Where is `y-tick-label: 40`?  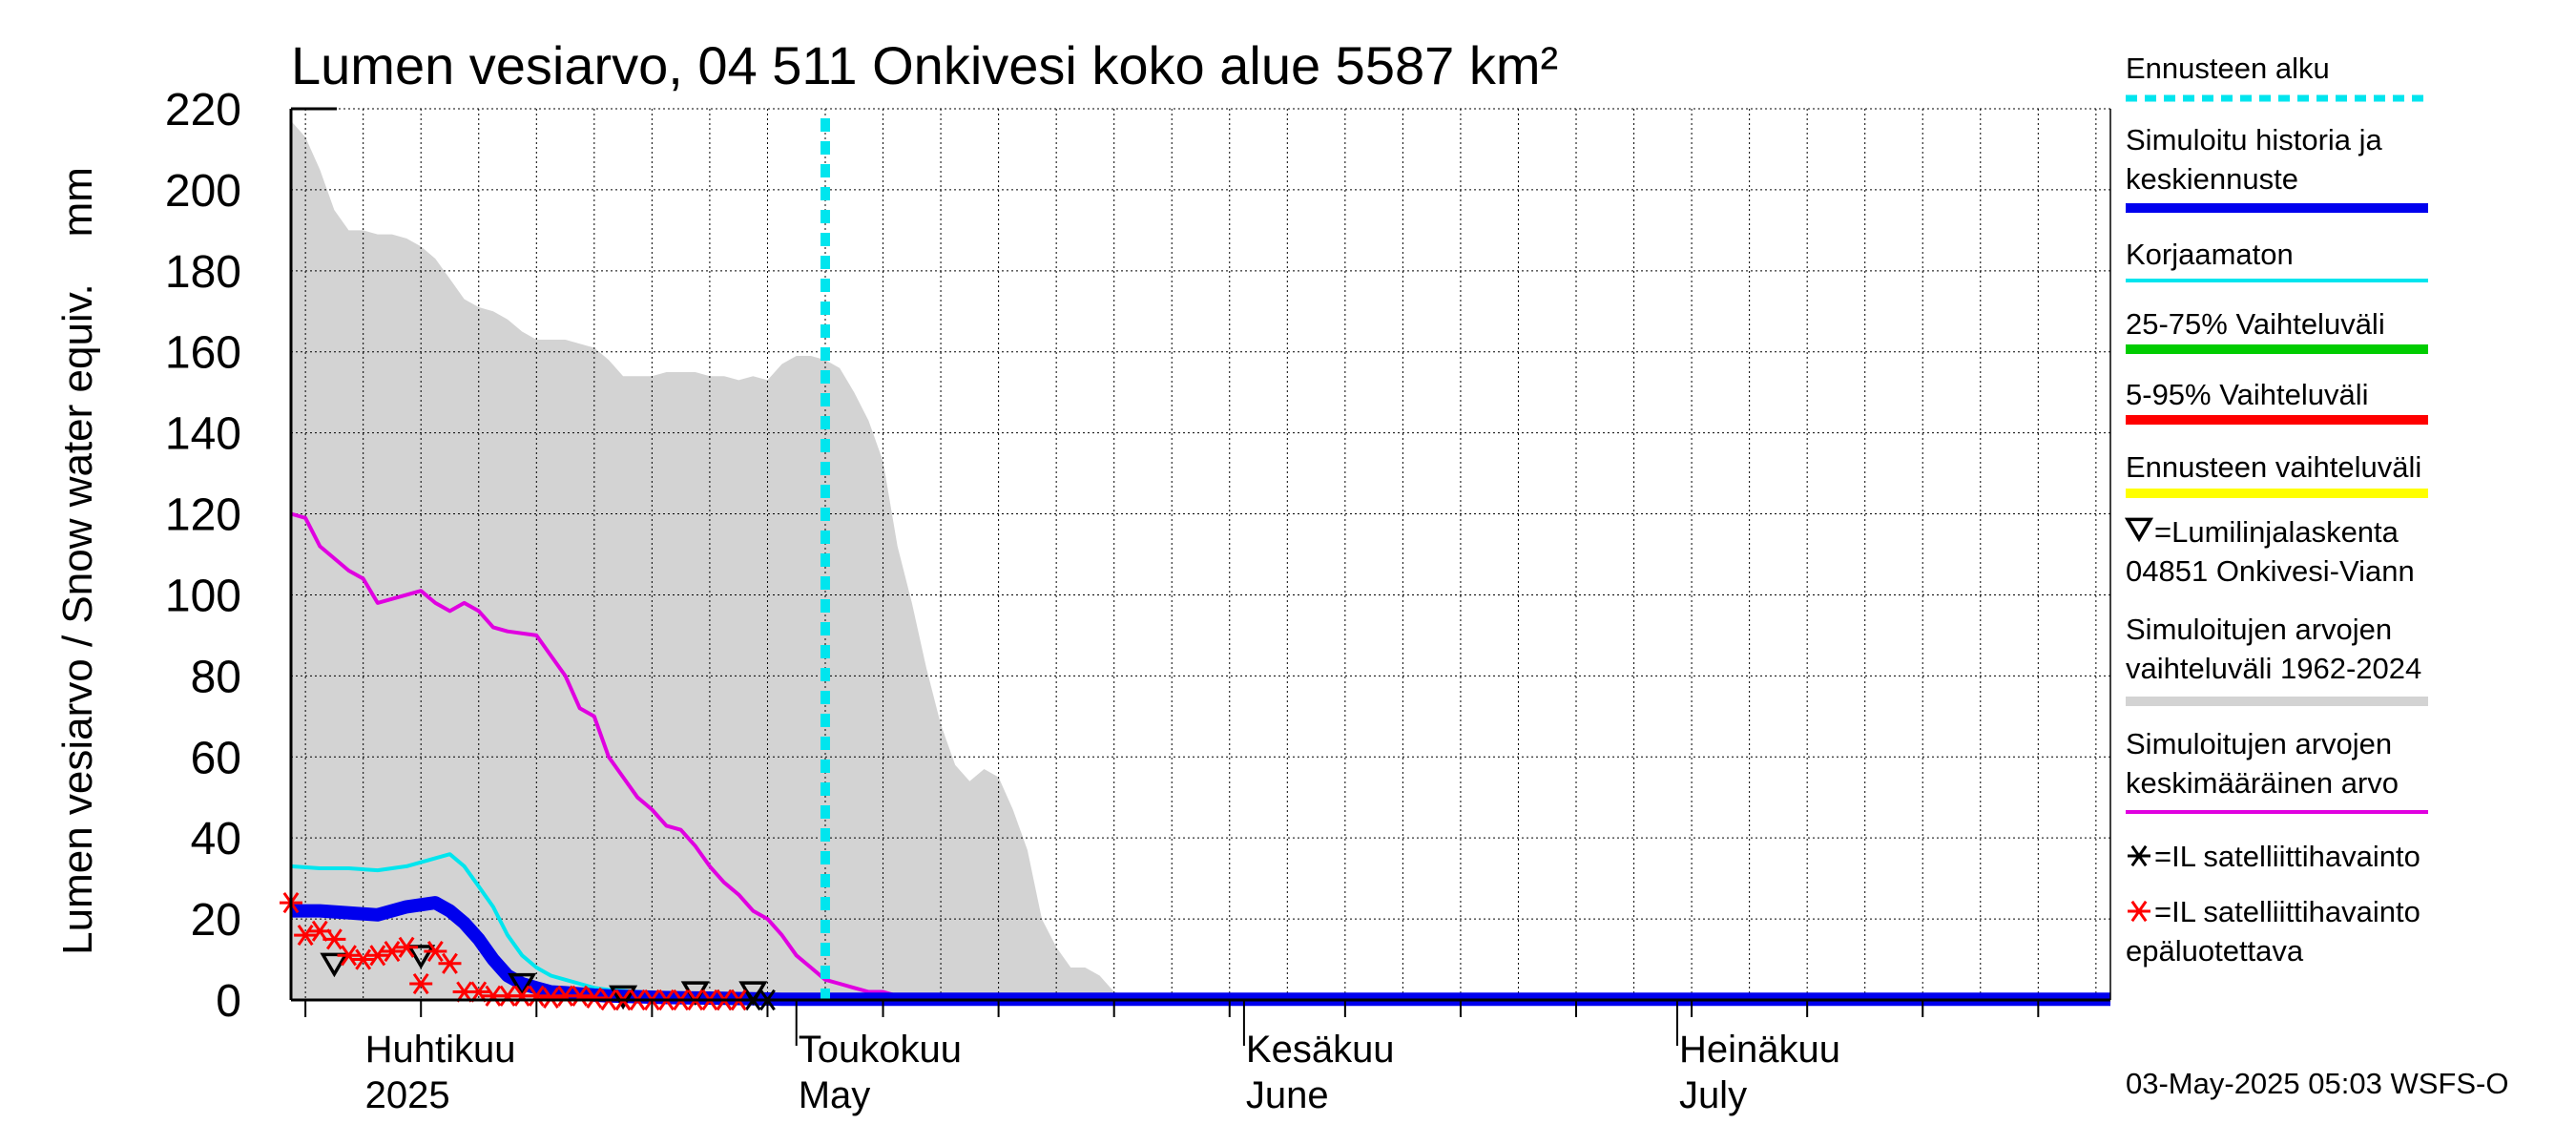
y-tick-label: 40 is located at coordinates (216, 839).